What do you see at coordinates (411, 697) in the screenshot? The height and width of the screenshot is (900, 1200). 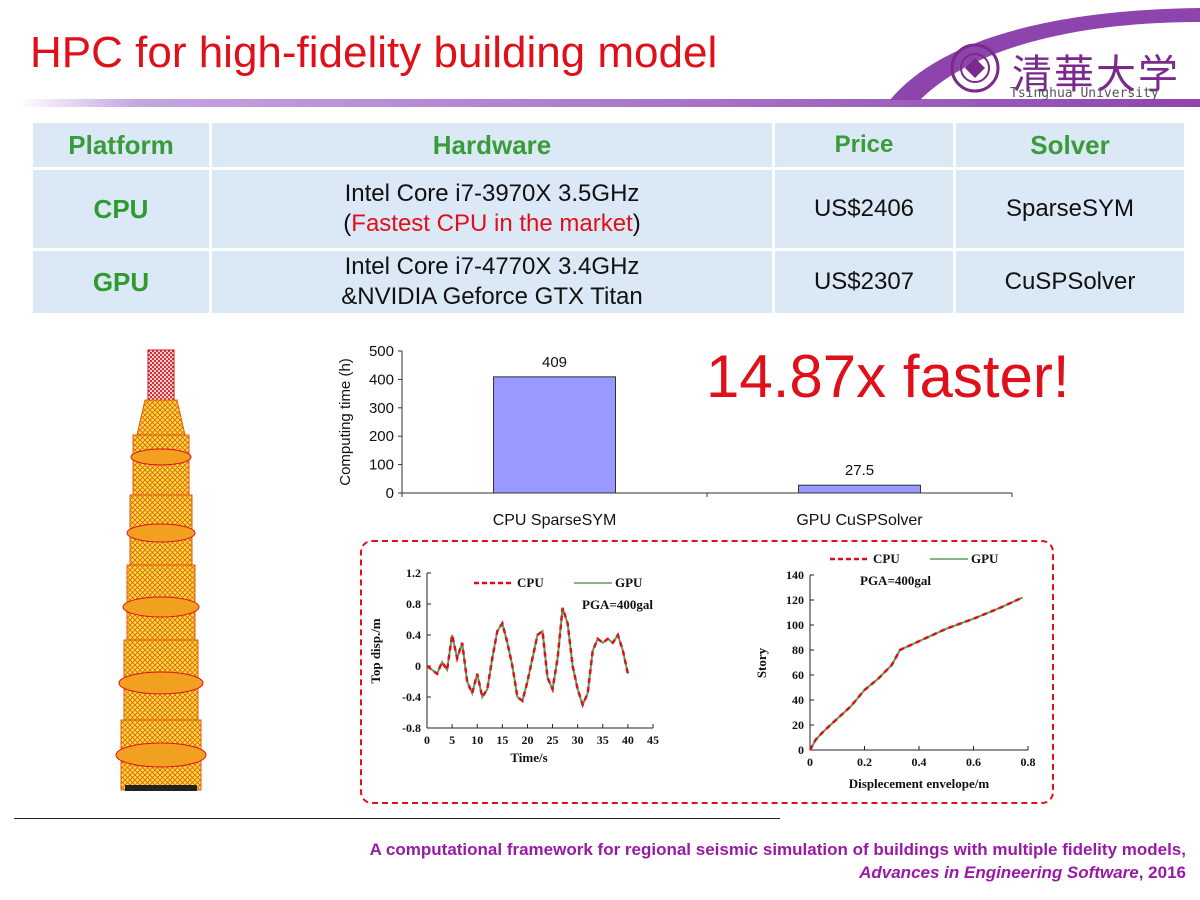 I see `y-tick-label: -0.4` at bounding box center [411, 697].